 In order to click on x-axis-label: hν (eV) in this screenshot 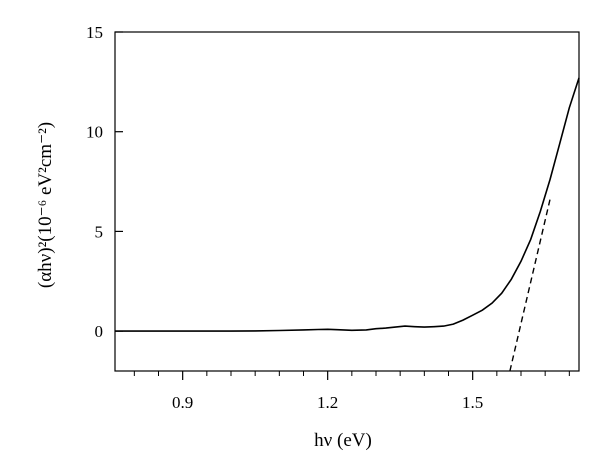, I will do `click(343, 440)`.